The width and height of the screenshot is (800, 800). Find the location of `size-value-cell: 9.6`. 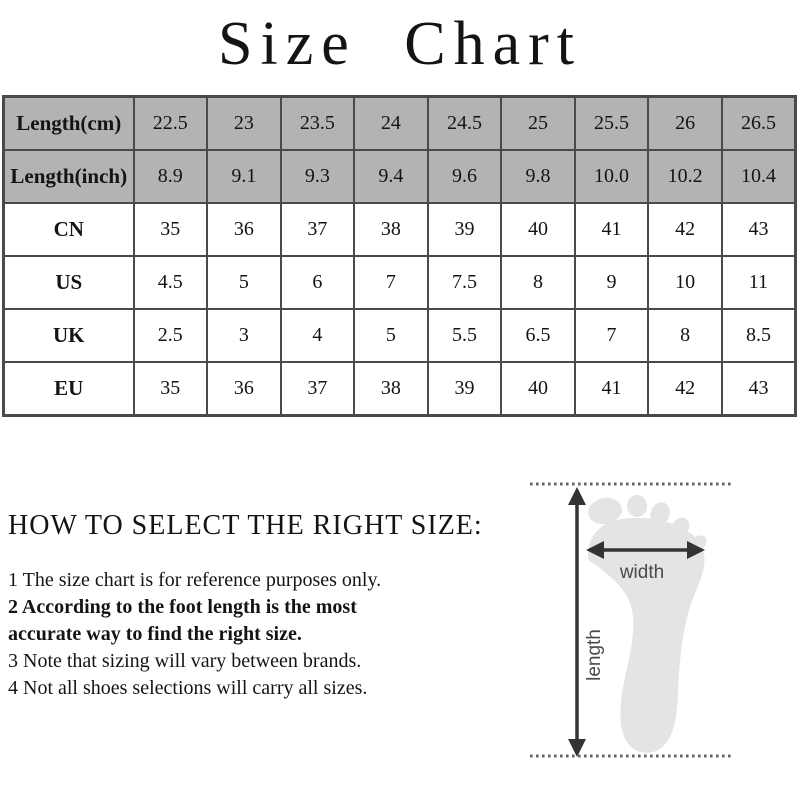

size-value-cell: 9.6 is located at coordinates (464, 176).